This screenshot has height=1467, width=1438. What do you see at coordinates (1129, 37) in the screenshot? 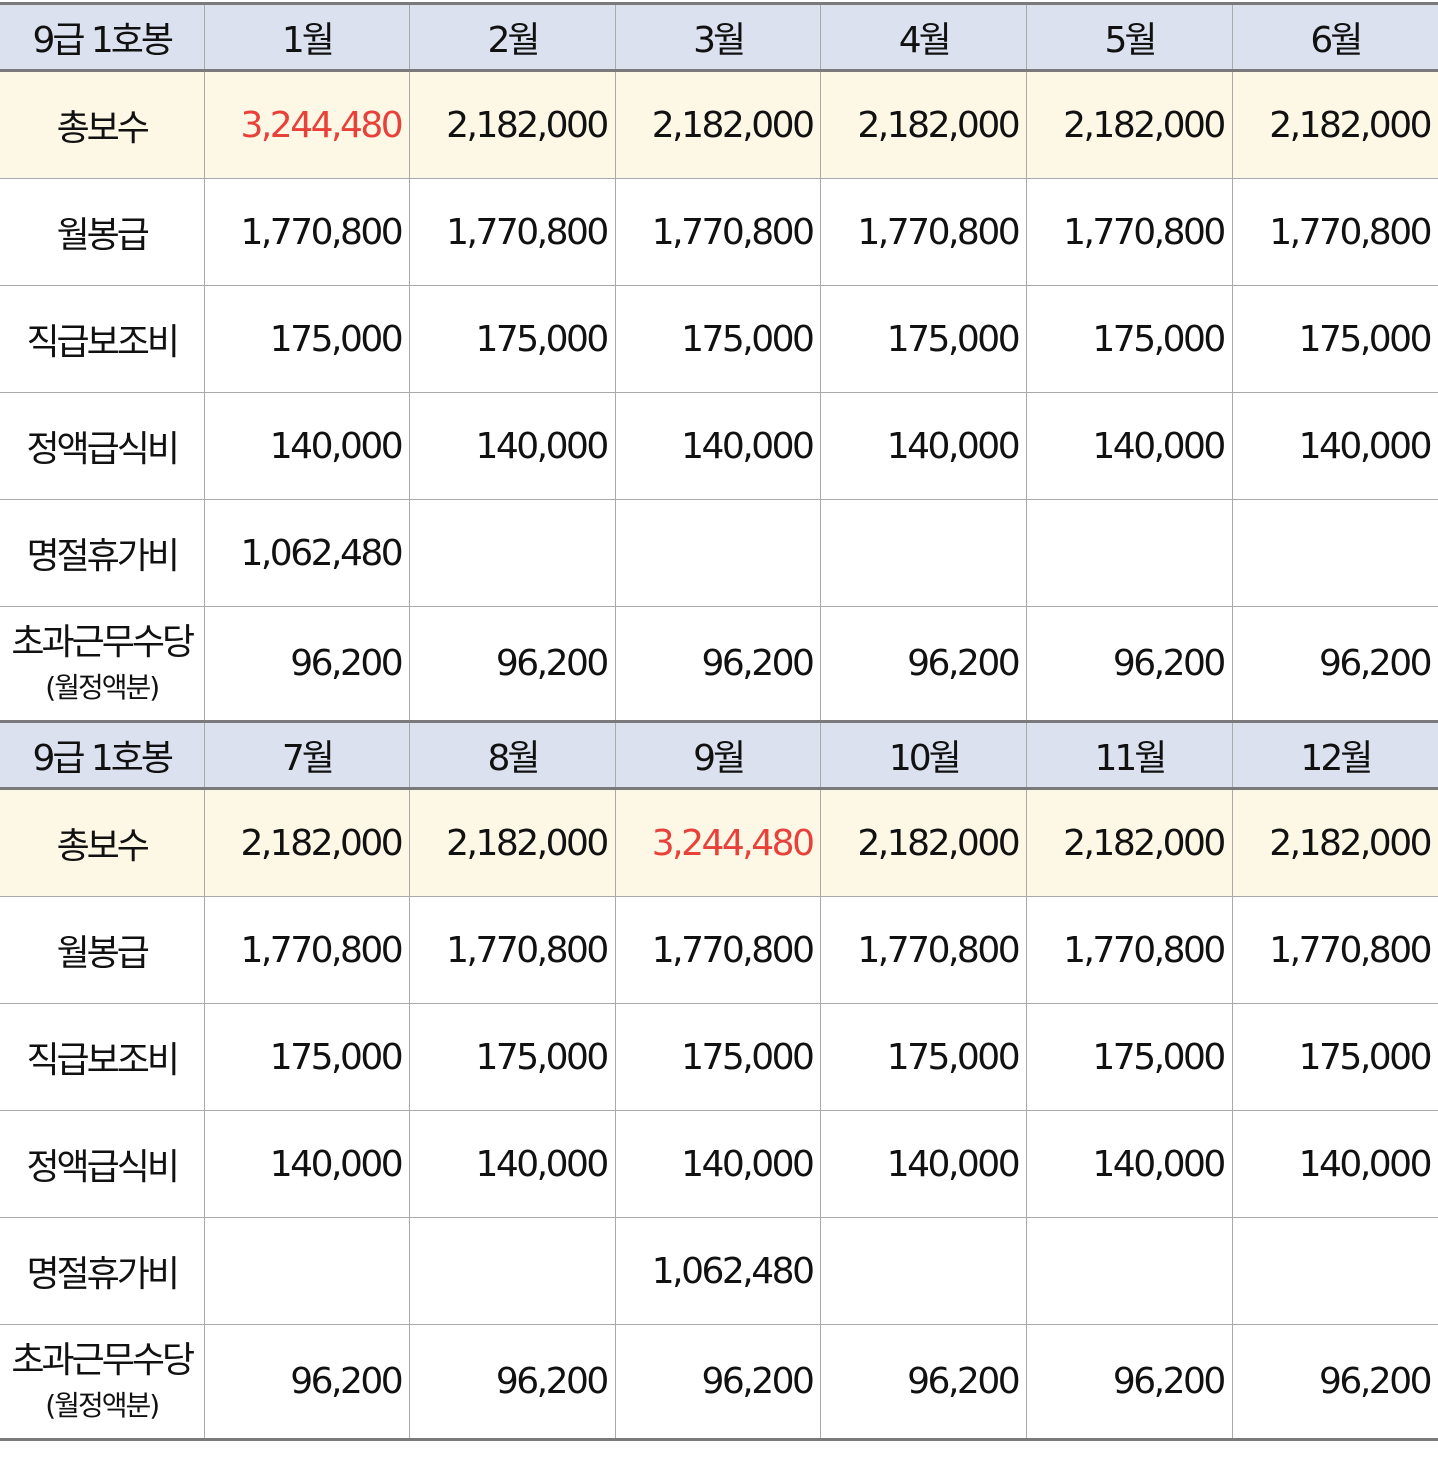
I see `month-header: 5월` at bounding box center [1129, 37].